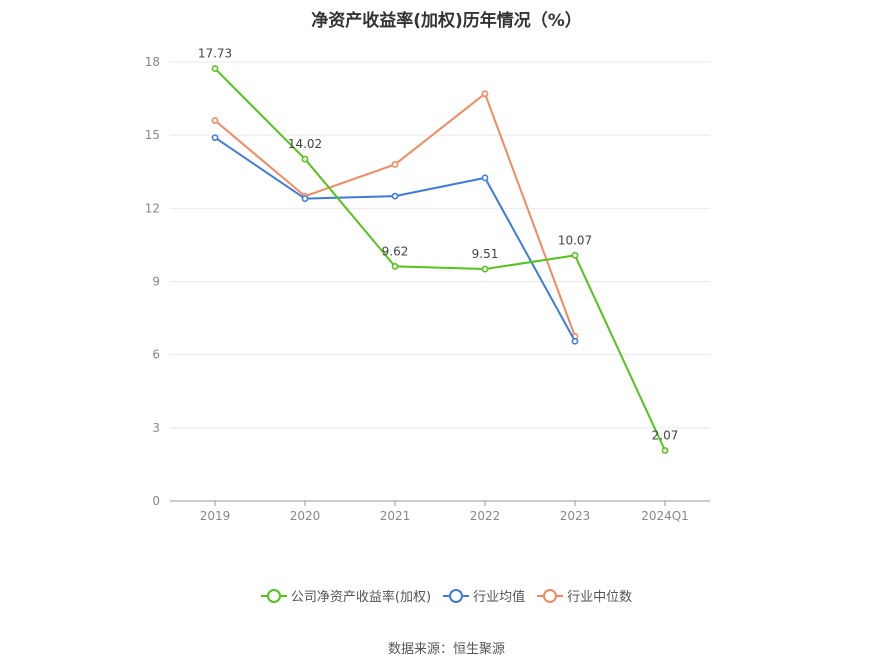 The width and height of the screenshot is (893, 668). I want to click on y-tick-label: 18, so click(152, 62).